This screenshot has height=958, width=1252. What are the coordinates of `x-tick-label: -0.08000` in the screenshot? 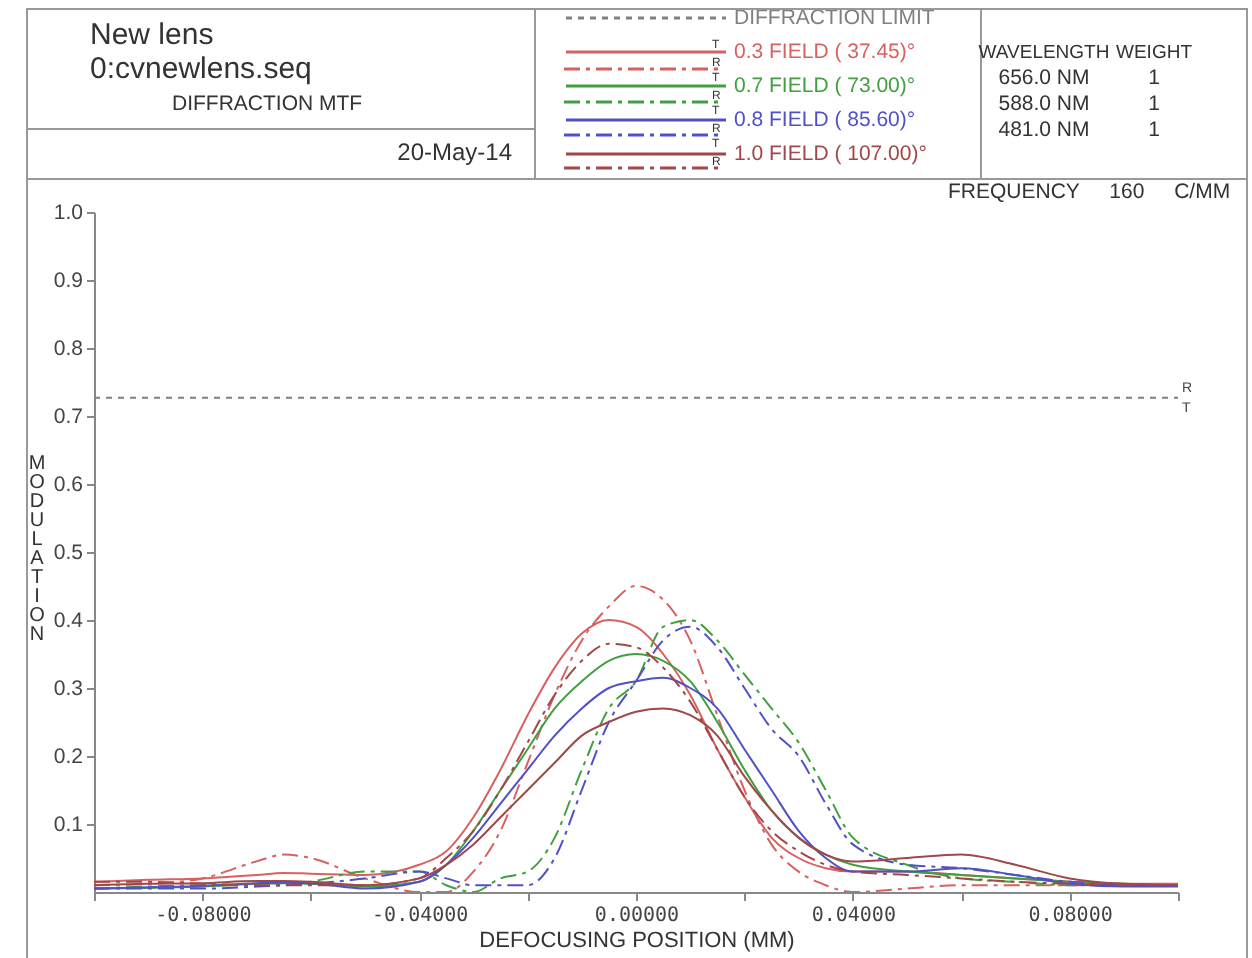 It's located at (203, 916).